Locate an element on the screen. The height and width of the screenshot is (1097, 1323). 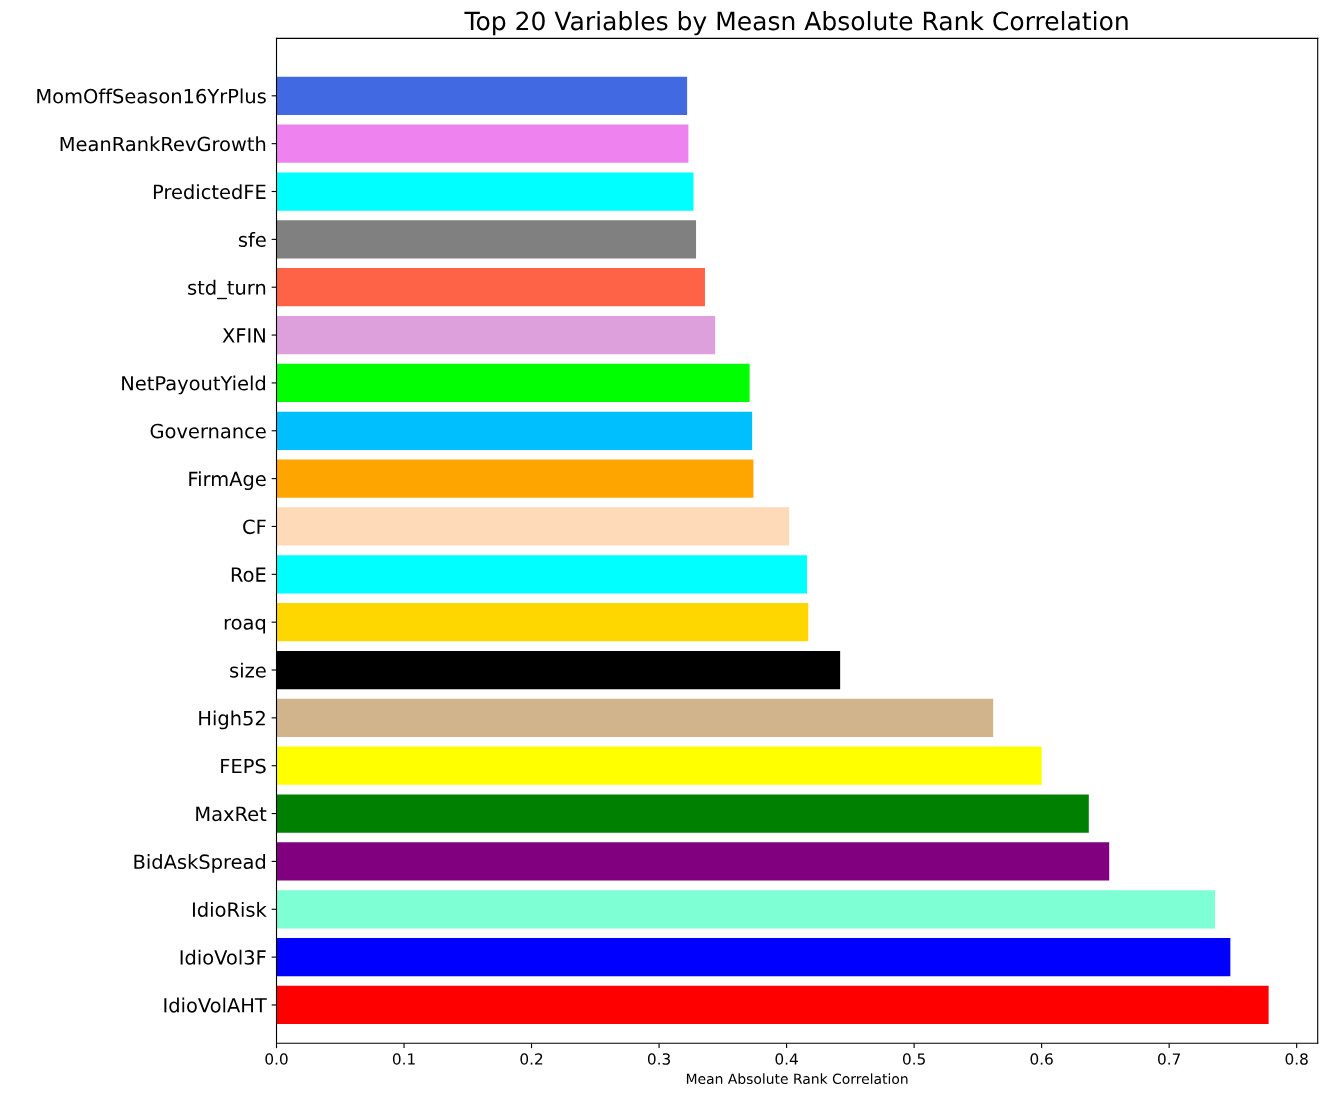
y-tick-label: CF is located at coordinates (254, 527).